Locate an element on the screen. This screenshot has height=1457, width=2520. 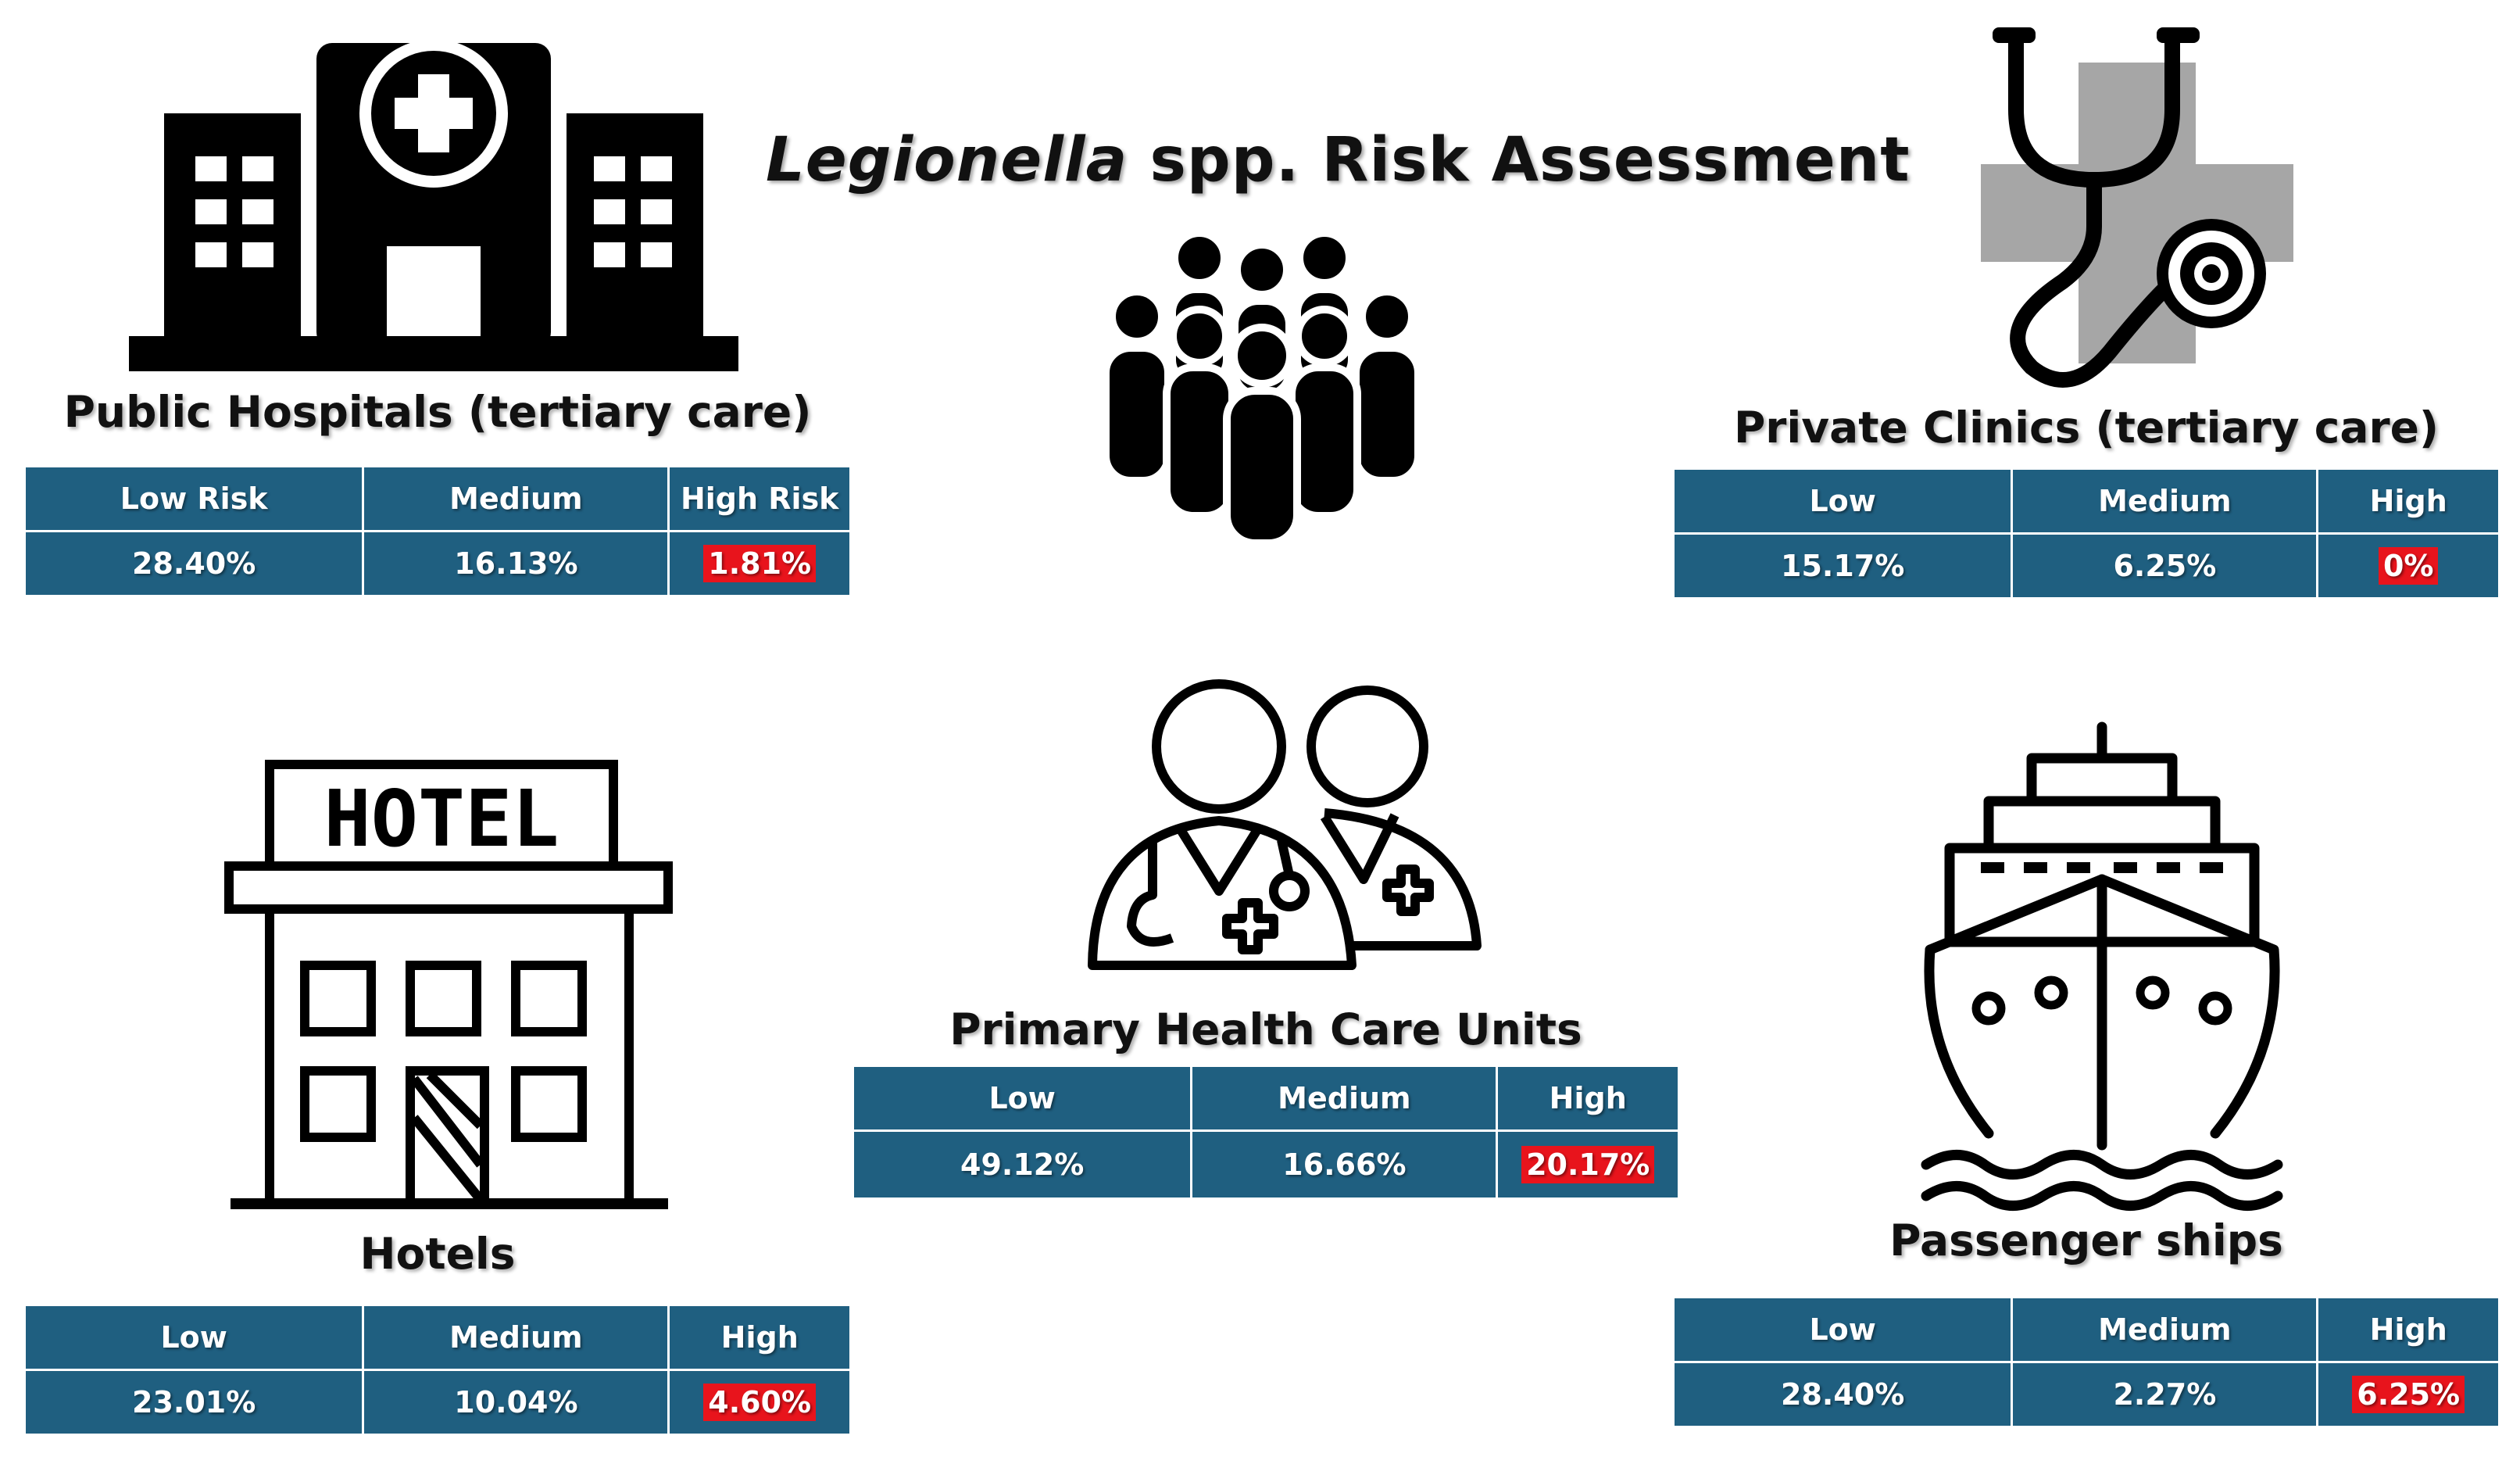
value-medium: 2.27% is located at coordinates (2165, 1394).